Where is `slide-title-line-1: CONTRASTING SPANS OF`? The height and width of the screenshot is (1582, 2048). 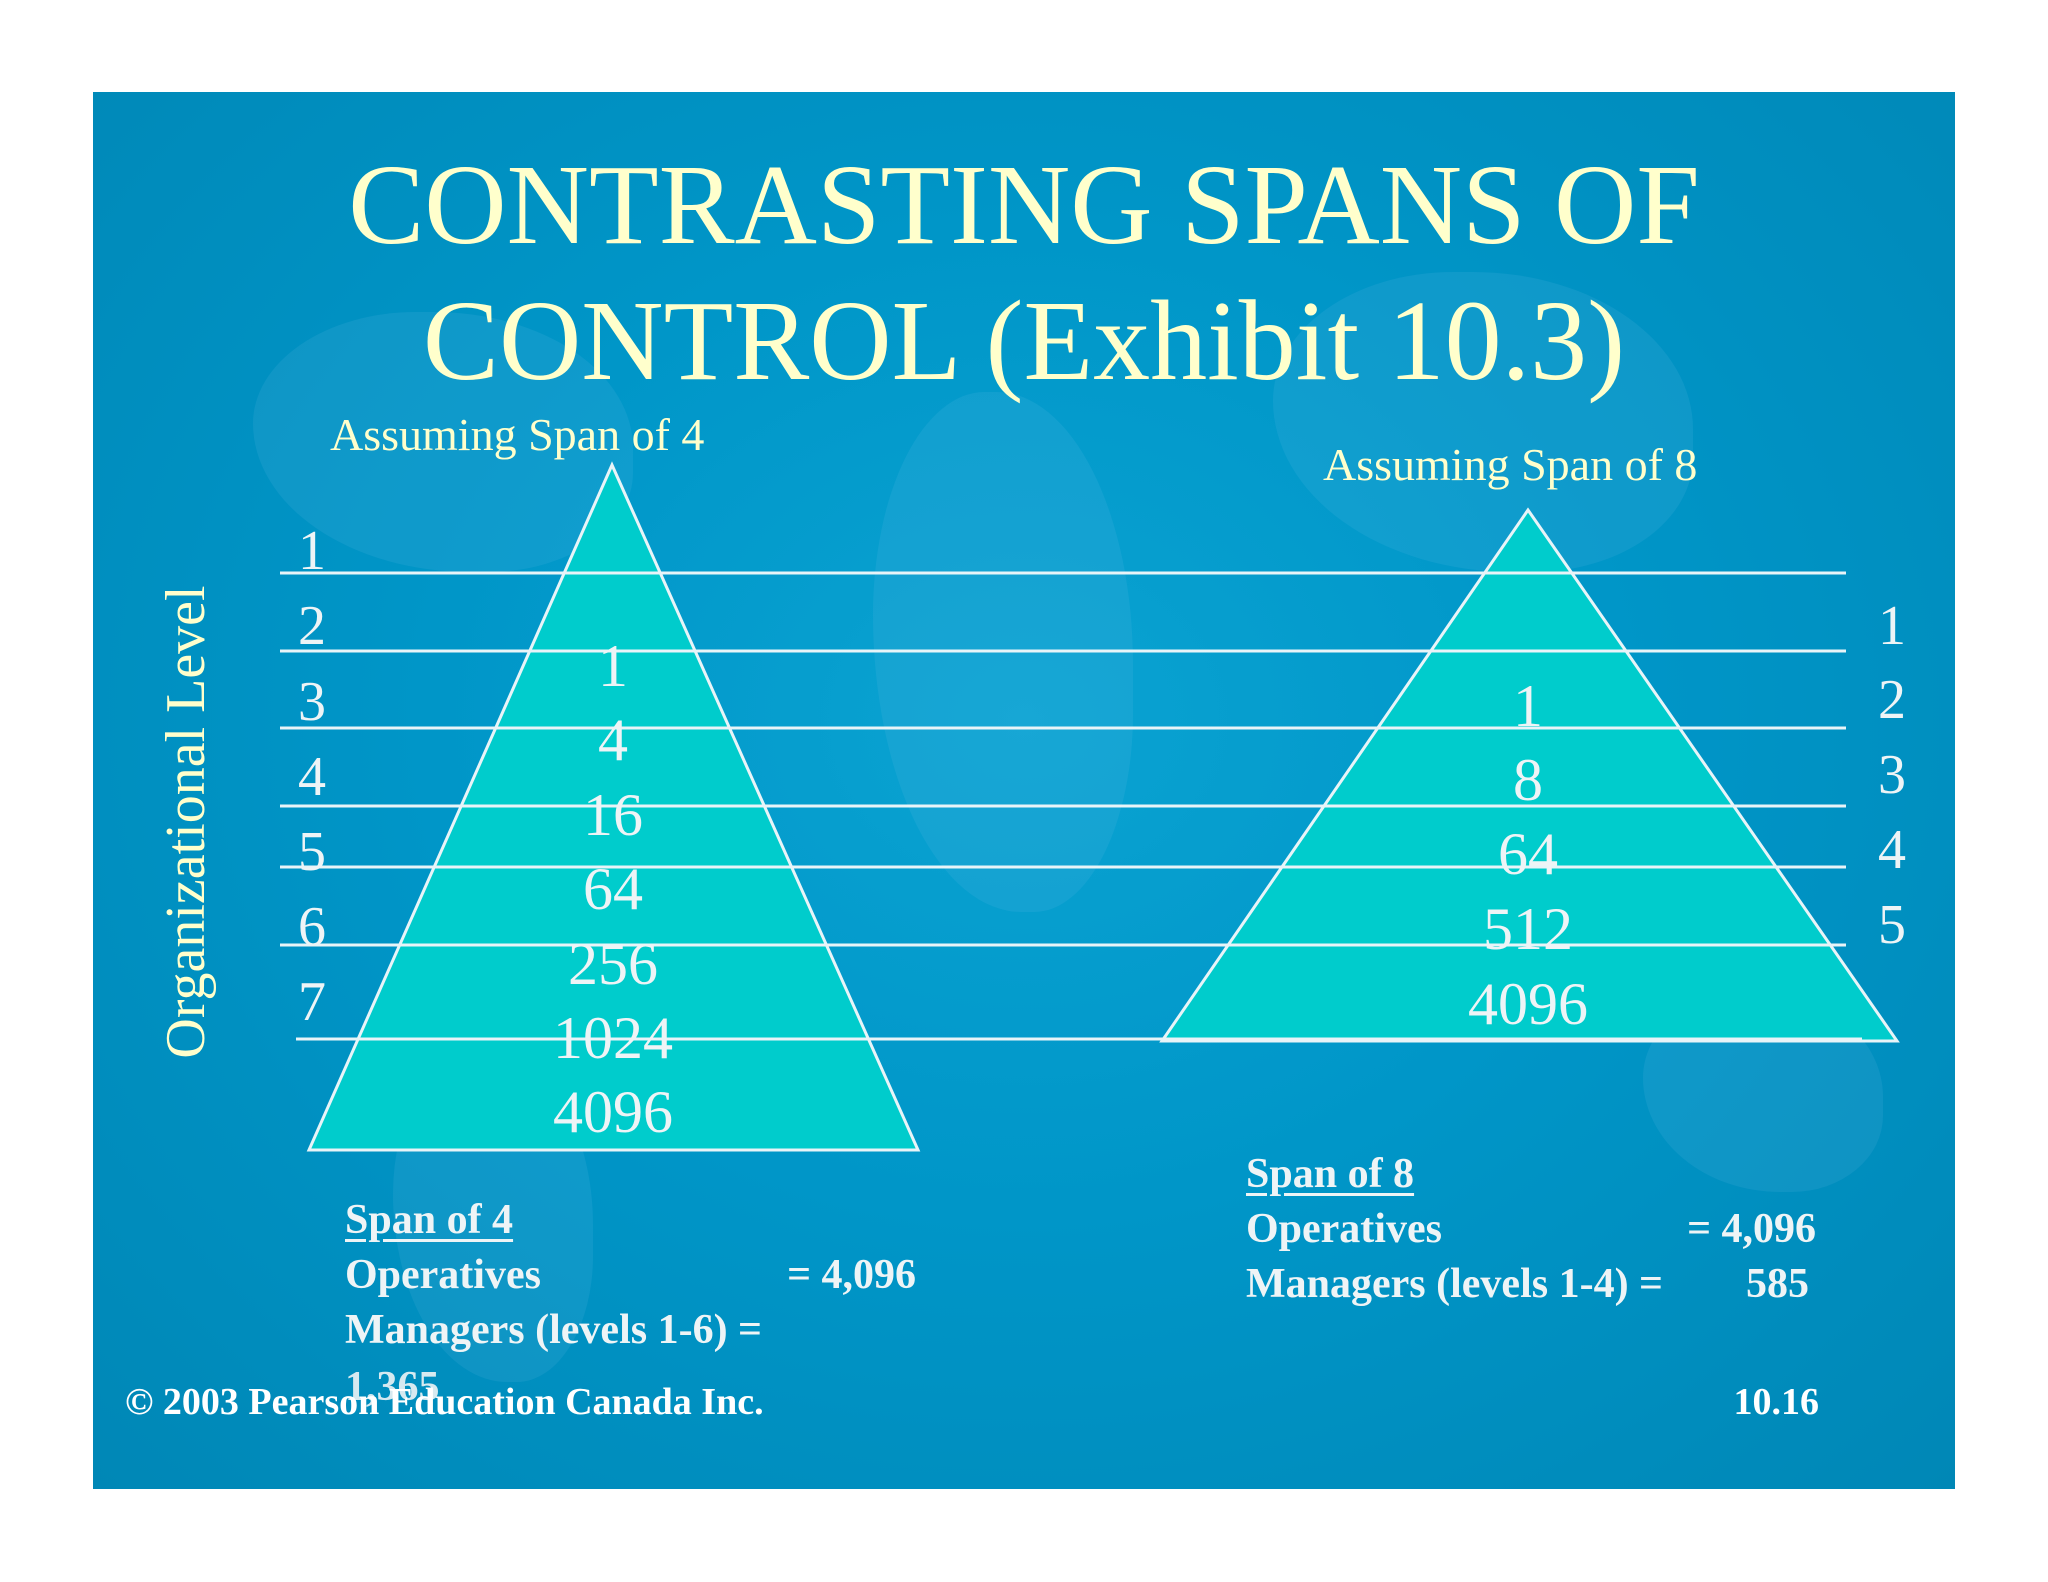 slide-title-line-1: CONTRASTING SPANS OF is located at coordinates (1024, 204).